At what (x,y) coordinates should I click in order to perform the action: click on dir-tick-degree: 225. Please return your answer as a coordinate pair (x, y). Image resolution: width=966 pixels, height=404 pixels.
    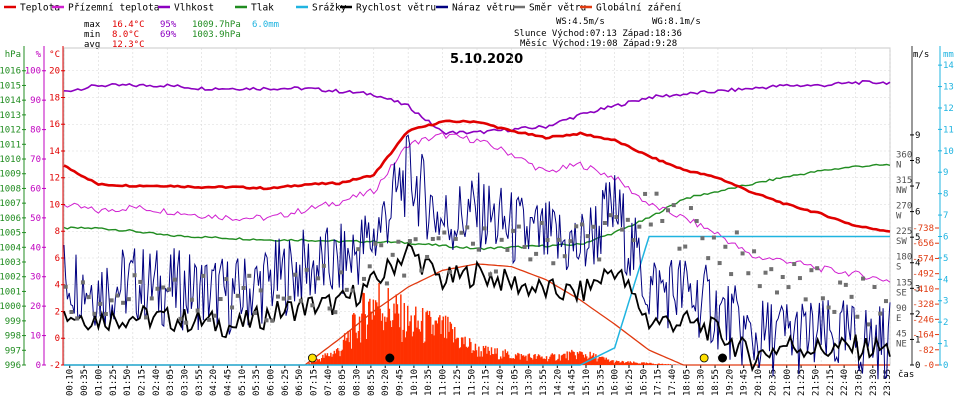
    Looking at the image, I should click on (904, 232).